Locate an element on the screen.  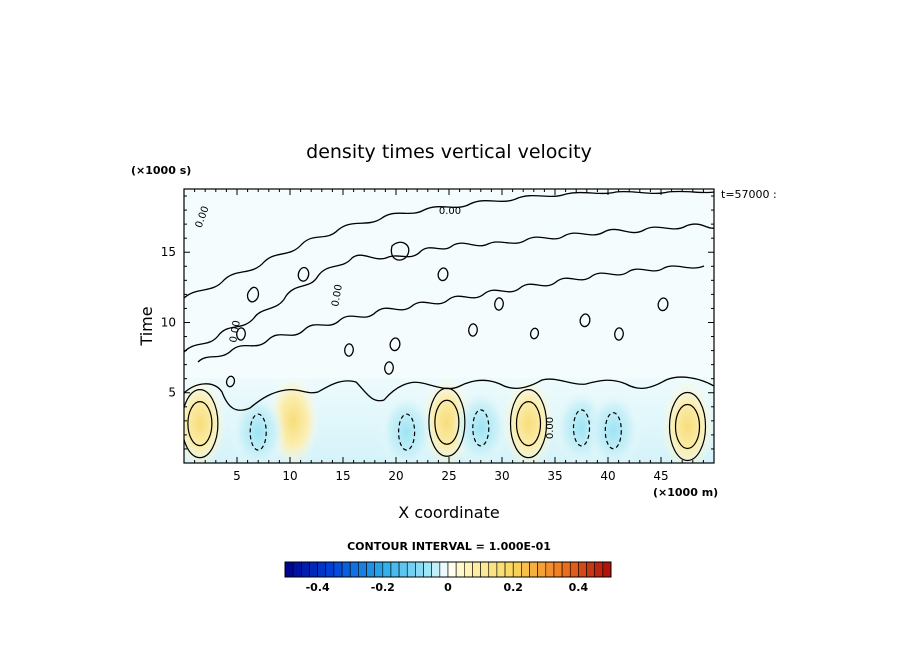
y-tick-label: 5 is located at coordinates (172, 393).